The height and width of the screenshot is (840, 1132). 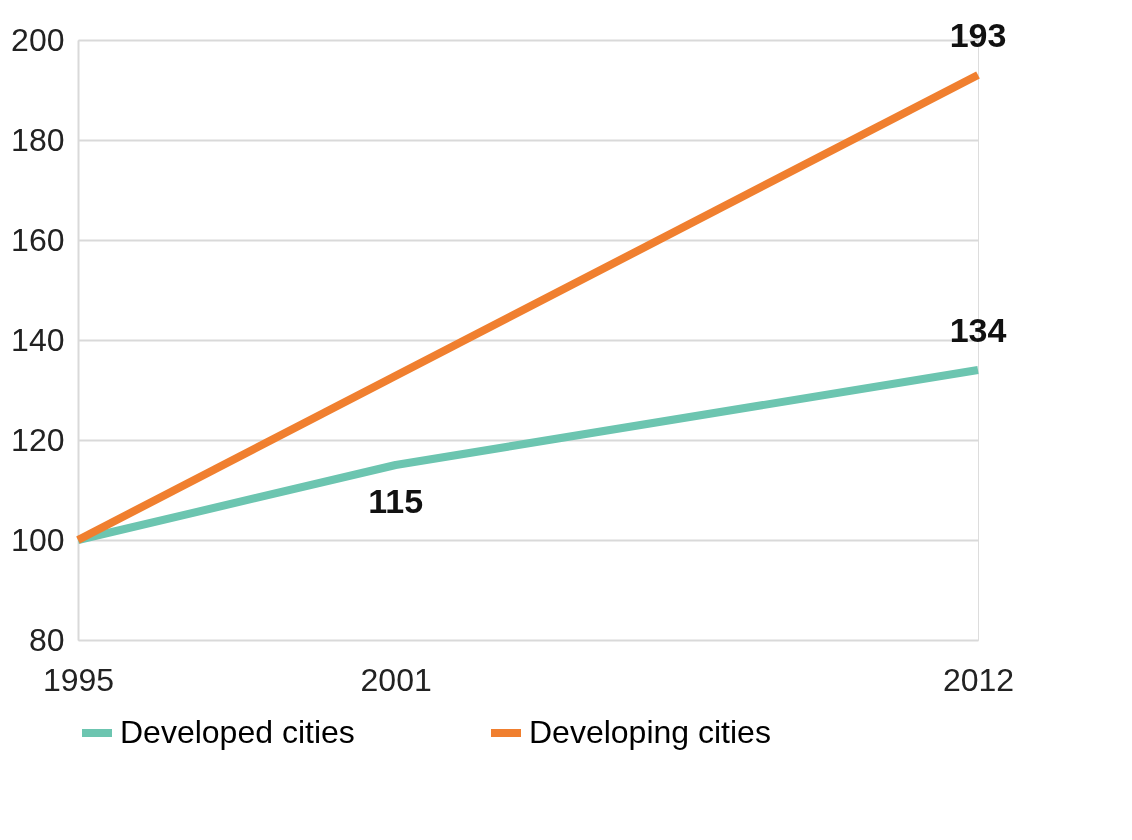 I want to click on legend-label: Developed cities, so click(x=237, y=732).